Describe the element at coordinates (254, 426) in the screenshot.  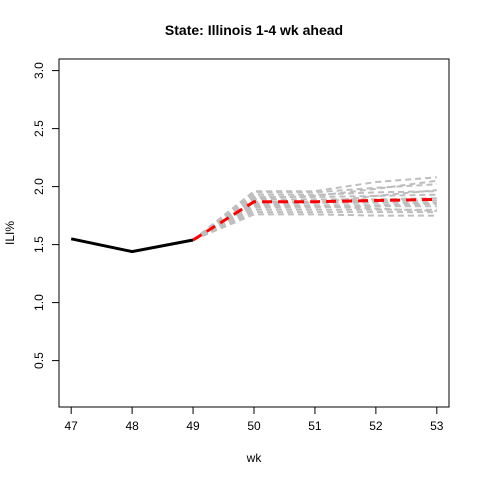
I see `x-tick-label: 50` at that location.